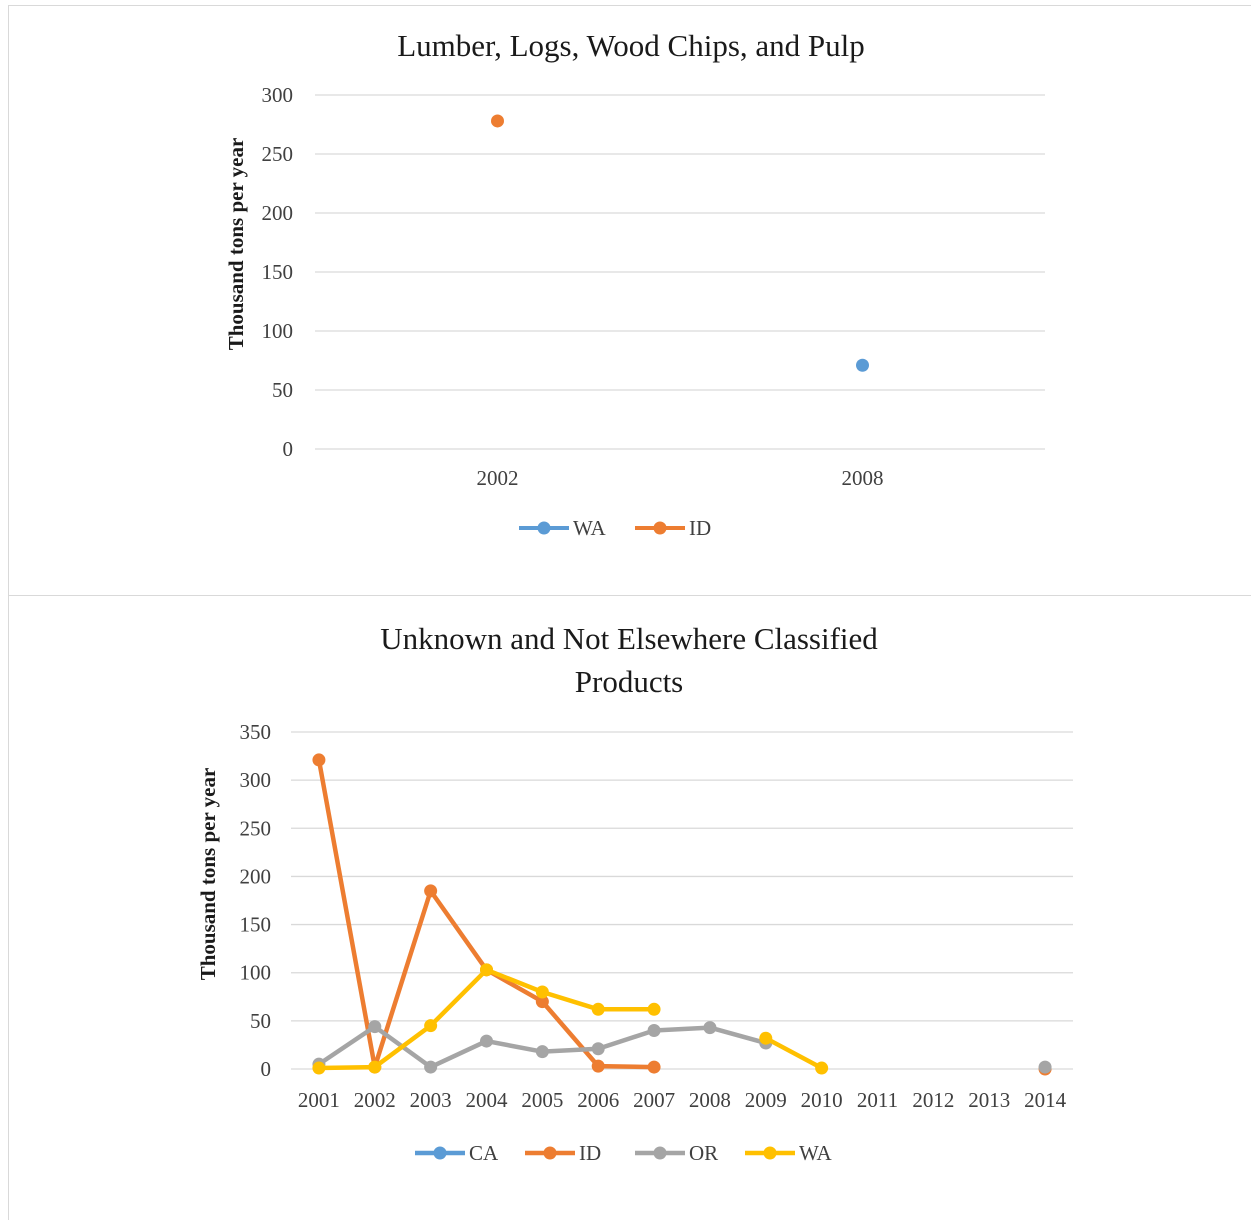 The height and width of the screenshot is (1220, 1251). Describe the element at coordinates (431, 891) in the screenshot. I see `data-point-id-2003` at that location.